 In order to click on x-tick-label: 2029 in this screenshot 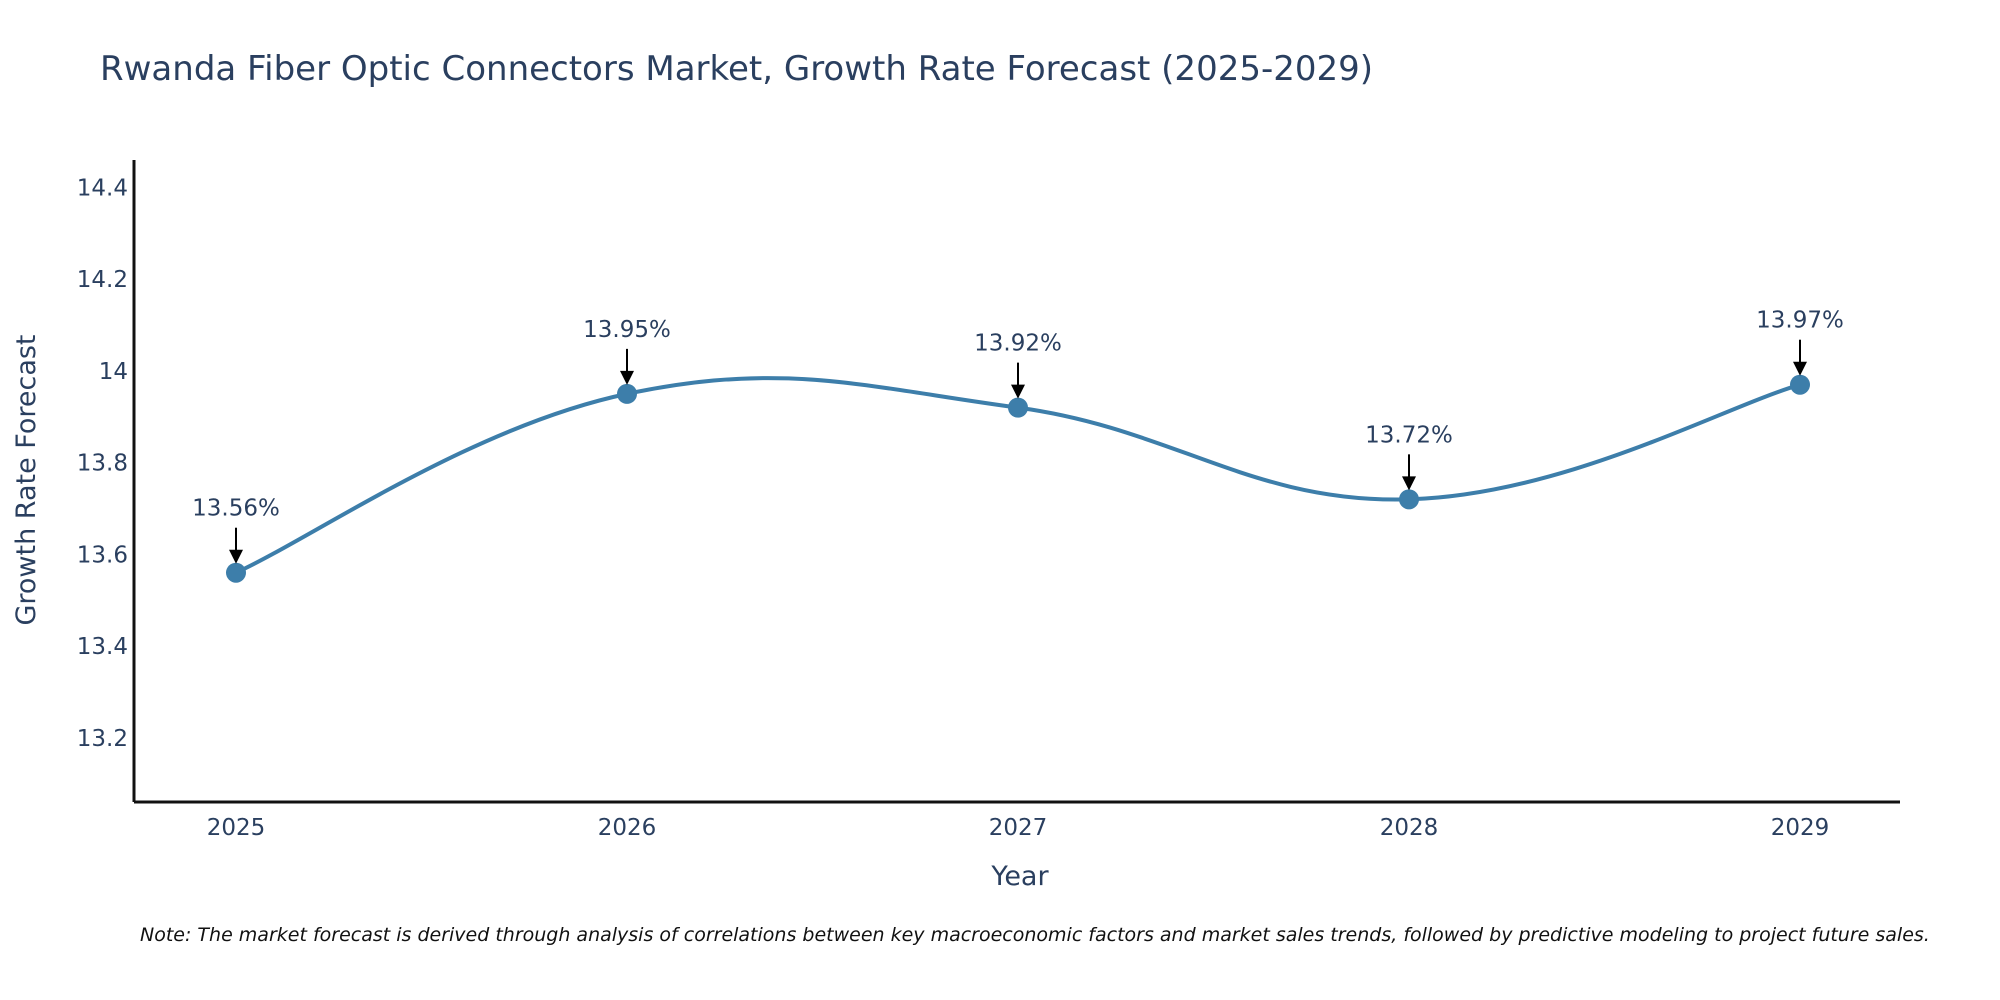, I will do `click(1800, 828)`.